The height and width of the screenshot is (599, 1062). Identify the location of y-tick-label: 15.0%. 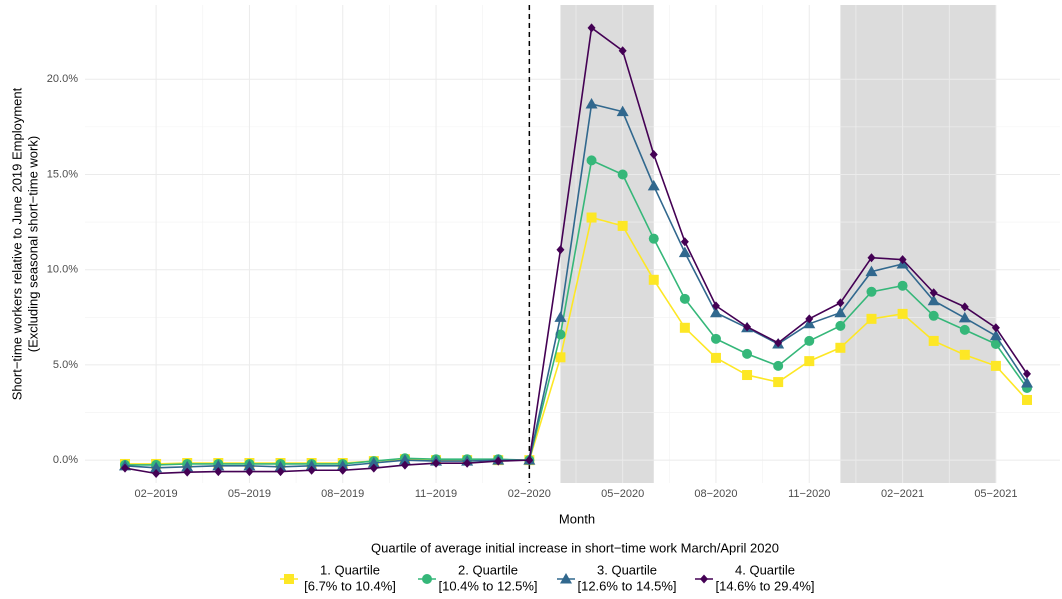
(62, 174).